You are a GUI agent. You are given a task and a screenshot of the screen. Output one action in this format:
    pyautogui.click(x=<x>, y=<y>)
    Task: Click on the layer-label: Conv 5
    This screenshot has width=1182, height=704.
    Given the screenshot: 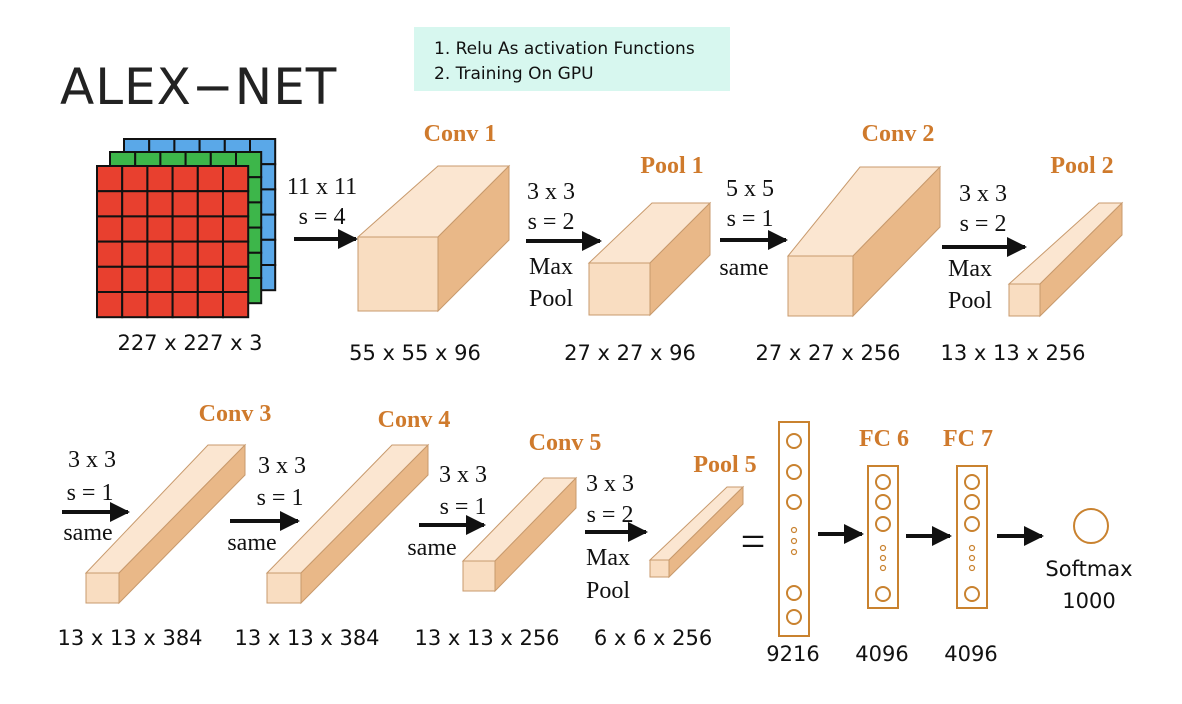 What is the action you would take?
    pyautogui.click(x=565, y=443)
    